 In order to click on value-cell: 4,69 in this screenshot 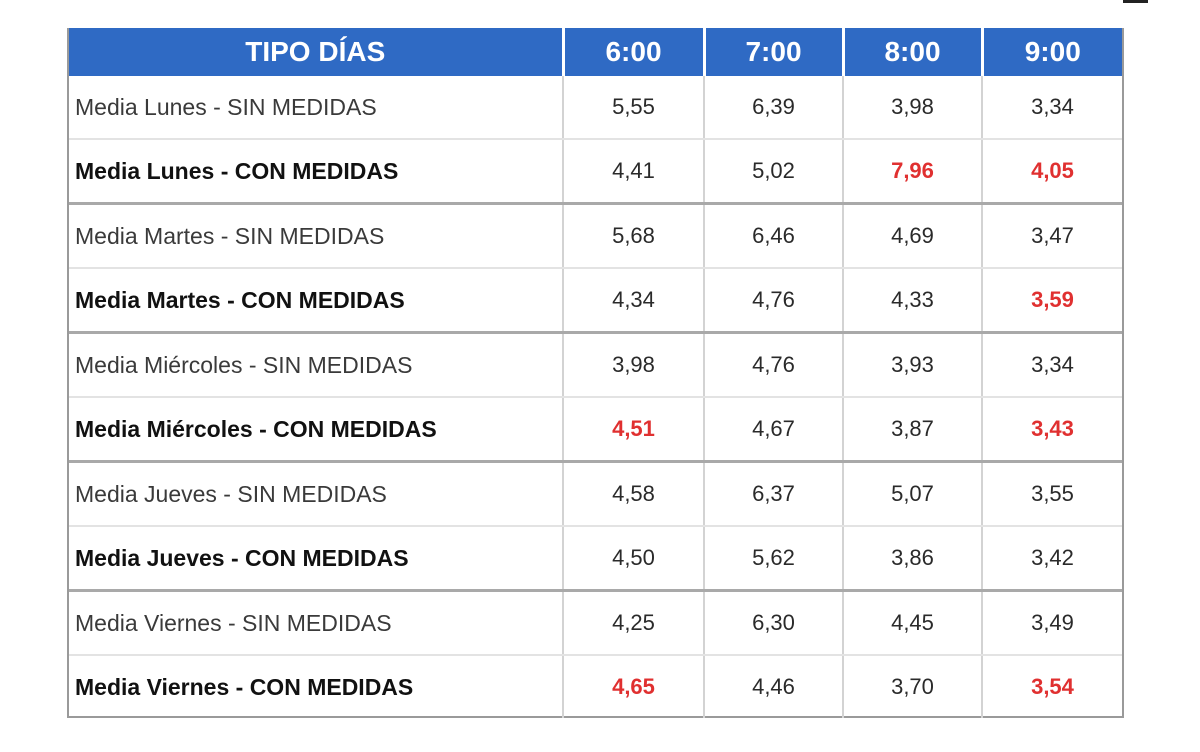, I will do `click(913, 236)`.